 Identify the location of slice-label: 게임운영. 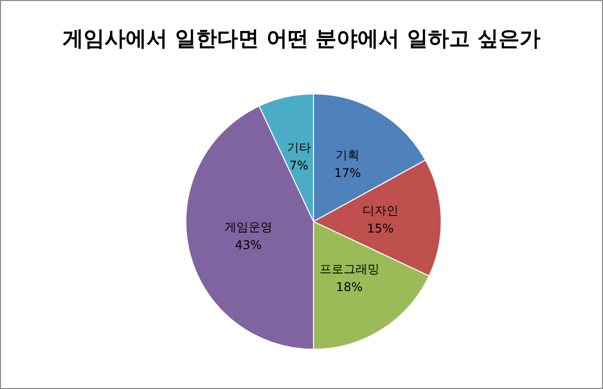
(248, 227).